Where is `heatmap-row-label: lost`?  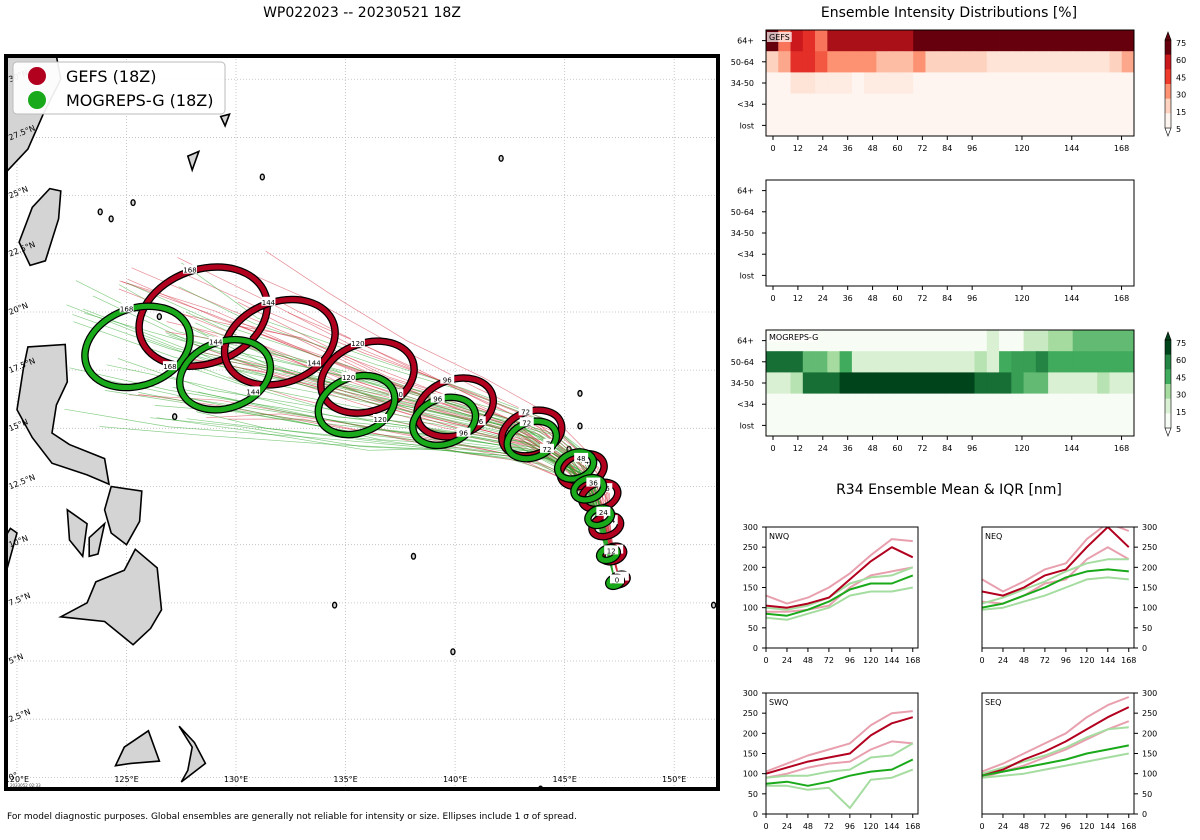 heatmap-row-label: lost is located at coordinates (747, 125).